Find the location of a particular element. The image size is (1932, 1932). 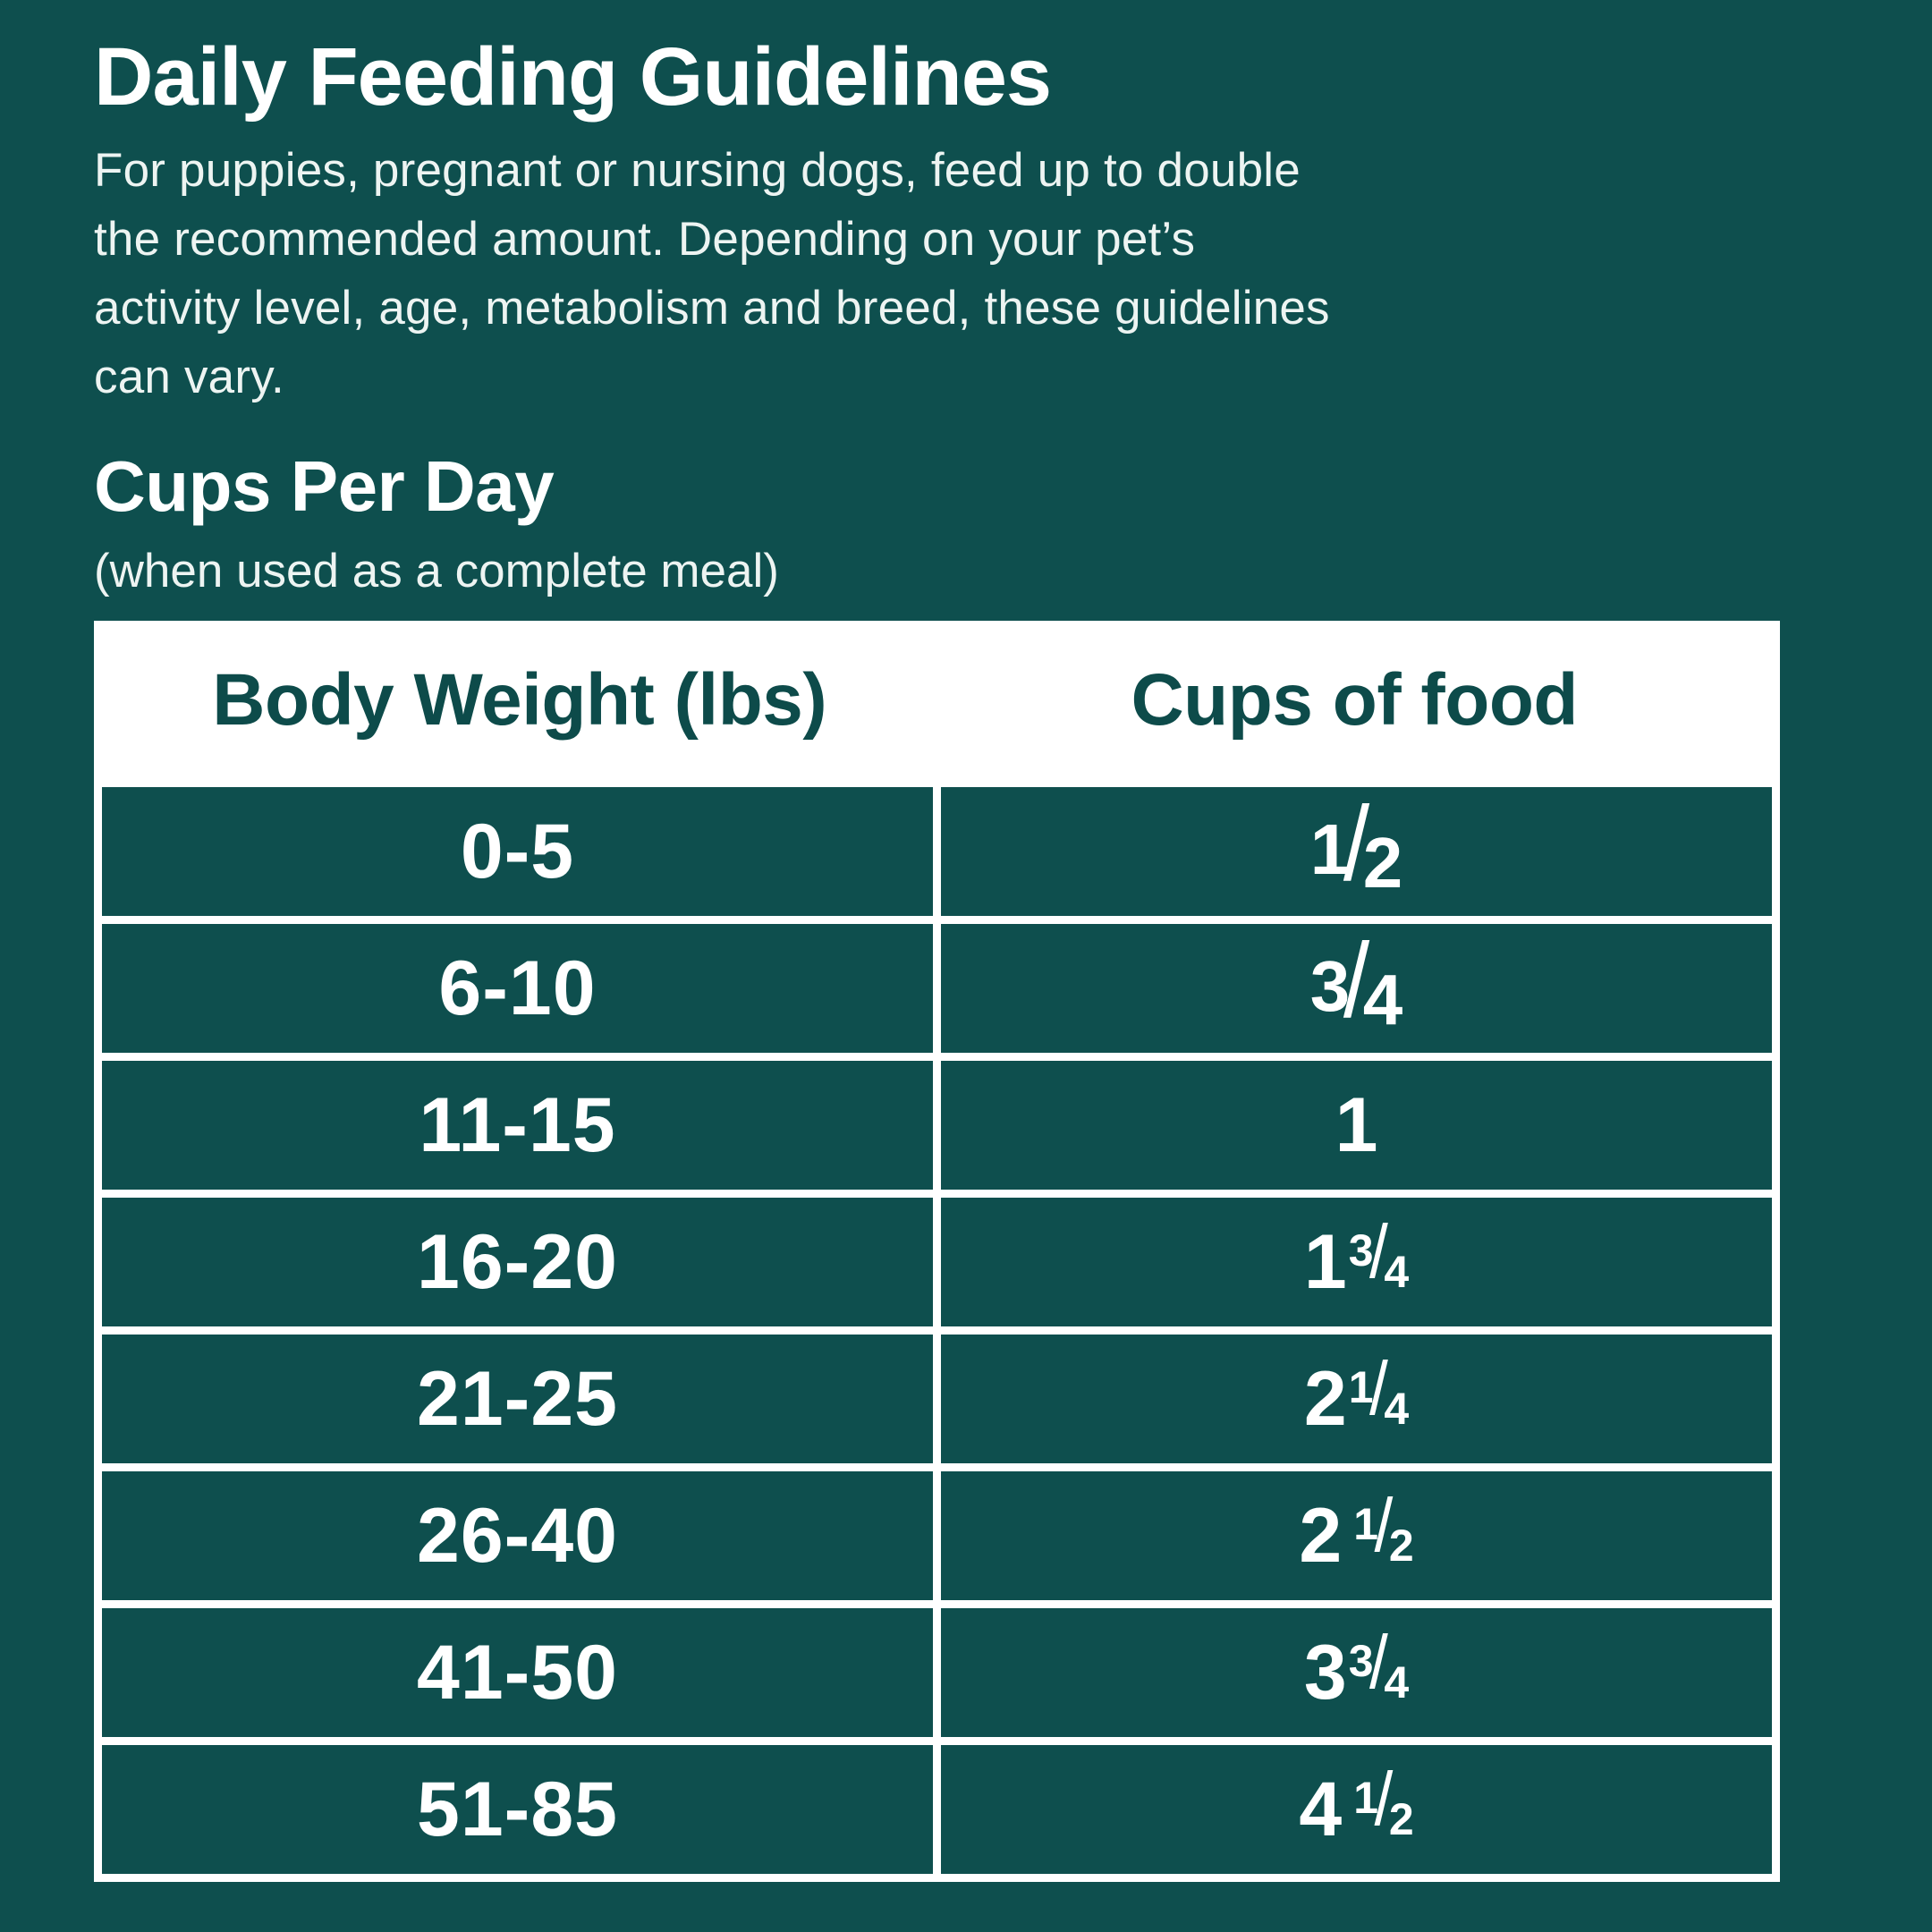

cups-value: 21/4 is located at coordinates (1356, 1395).